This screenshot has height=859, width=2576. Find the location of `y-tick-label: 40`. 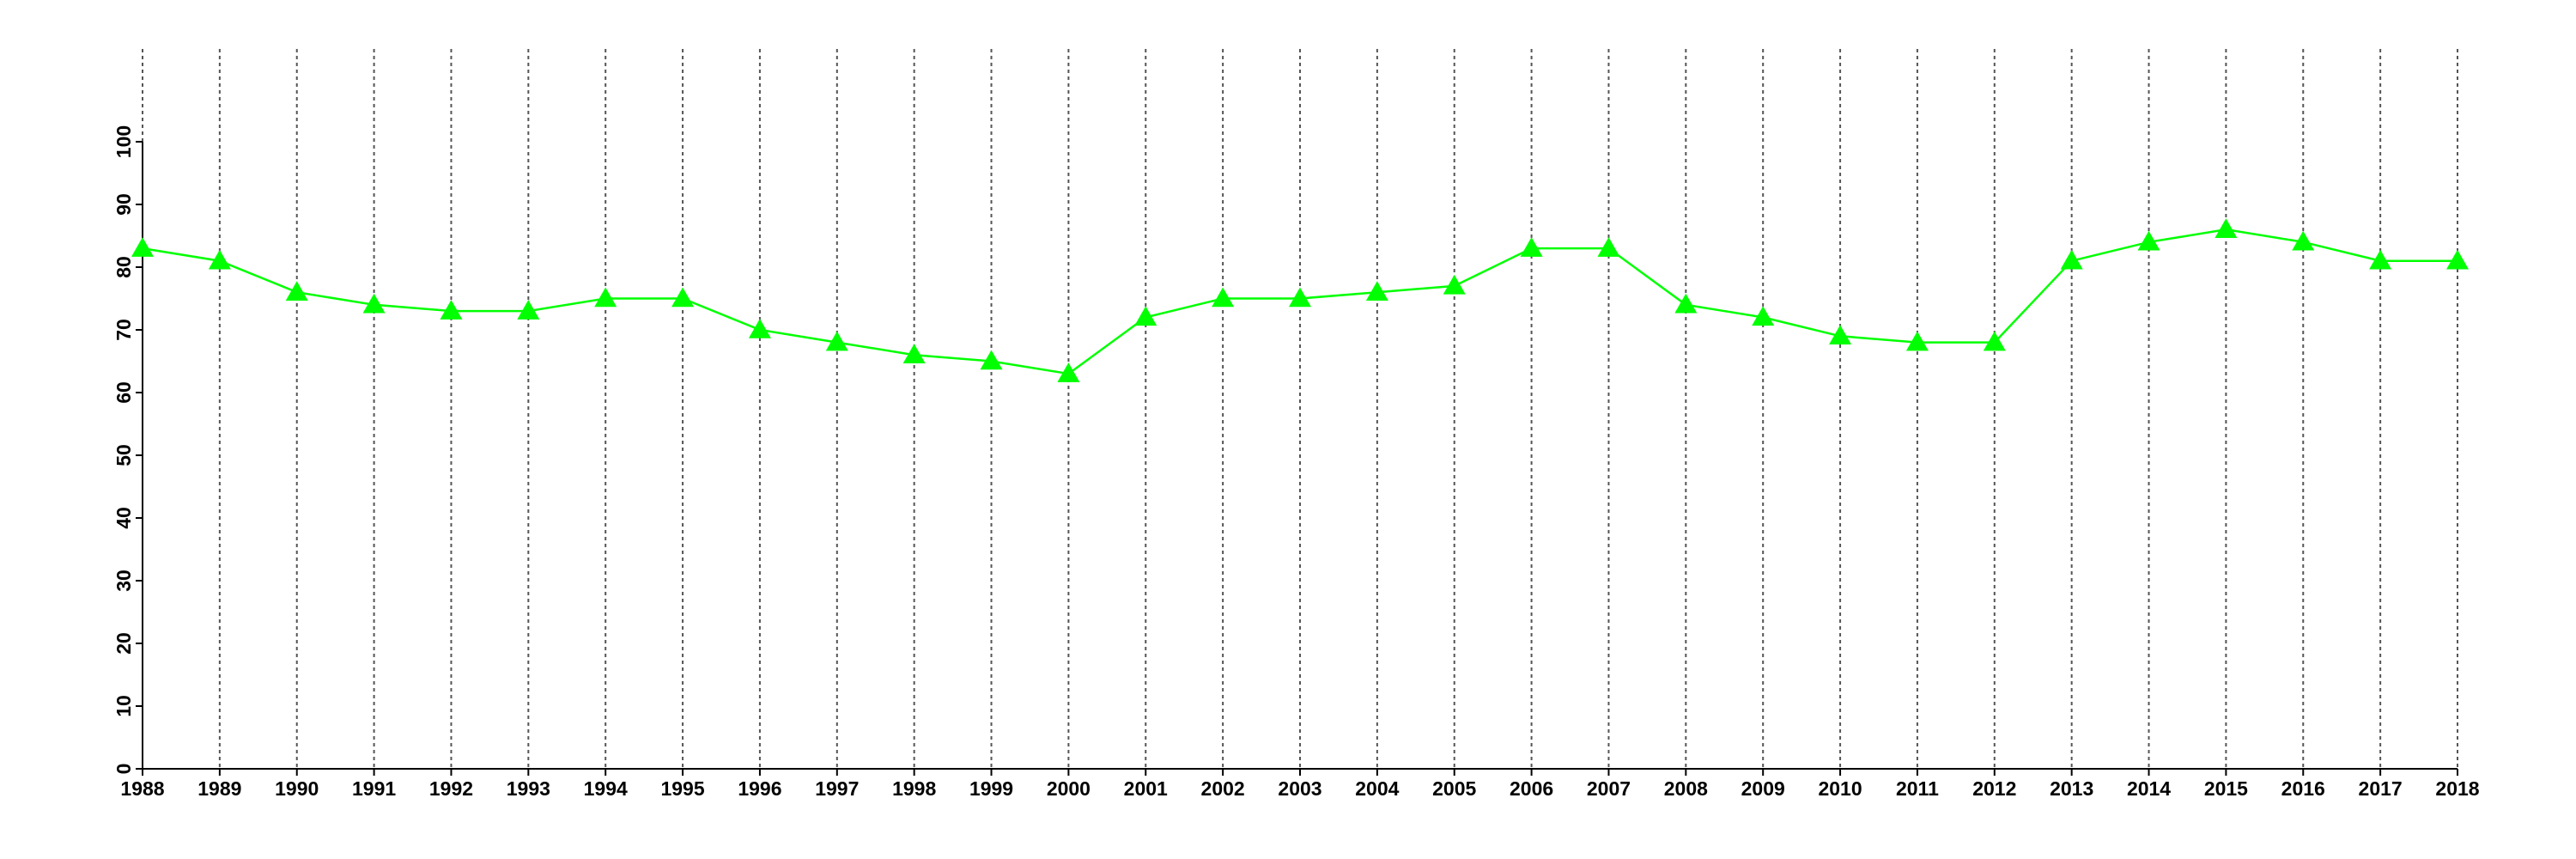

y-tick-label: 40 is located at coordinates (123, 518).